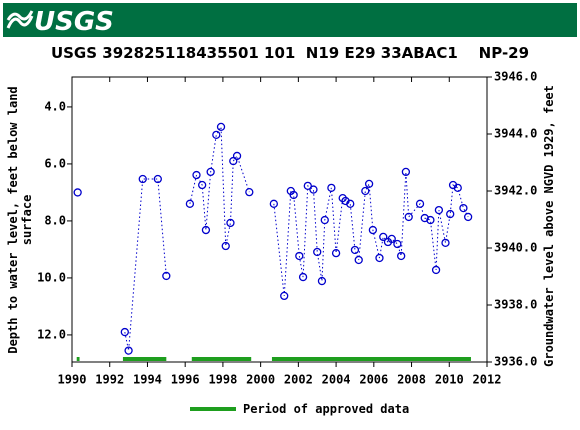 This screenshot has width=580, height=430. What do you see at coordinates (298, 380) in the screenshot?
I see `x-tick-label: 2002` at bounding box center [298, 380].